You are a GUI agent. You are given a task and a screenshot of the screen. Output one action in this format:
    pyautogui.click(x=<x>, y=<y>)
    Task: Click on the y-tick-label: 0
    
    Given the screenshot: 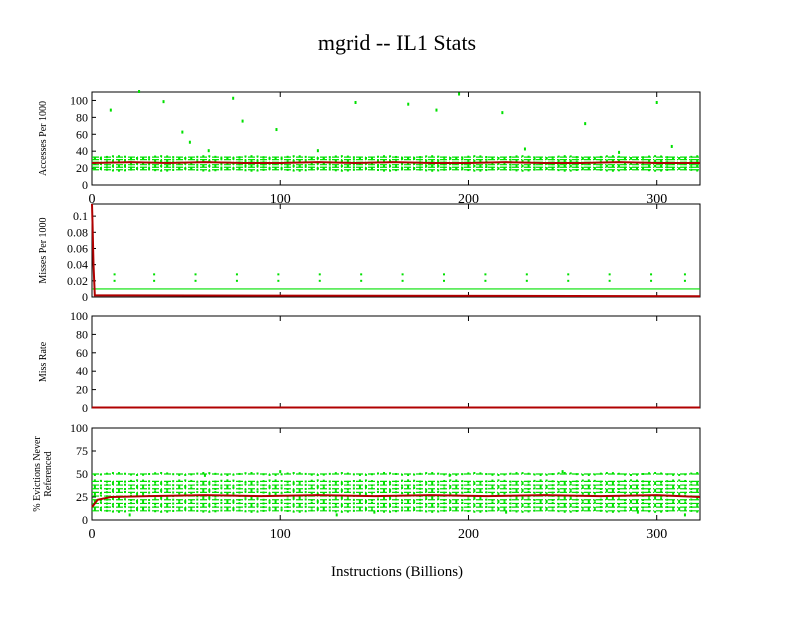 What is the action you would take?
    pyautogui.click(x=85, y=408)
    